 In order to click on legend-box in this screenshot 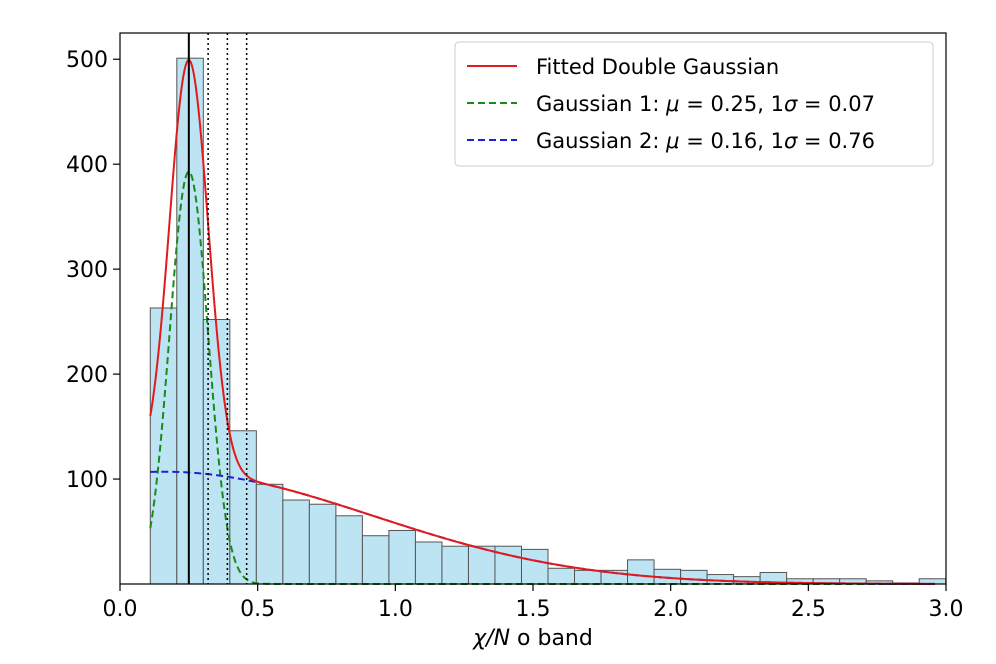, I will do `click(694, 104)`.